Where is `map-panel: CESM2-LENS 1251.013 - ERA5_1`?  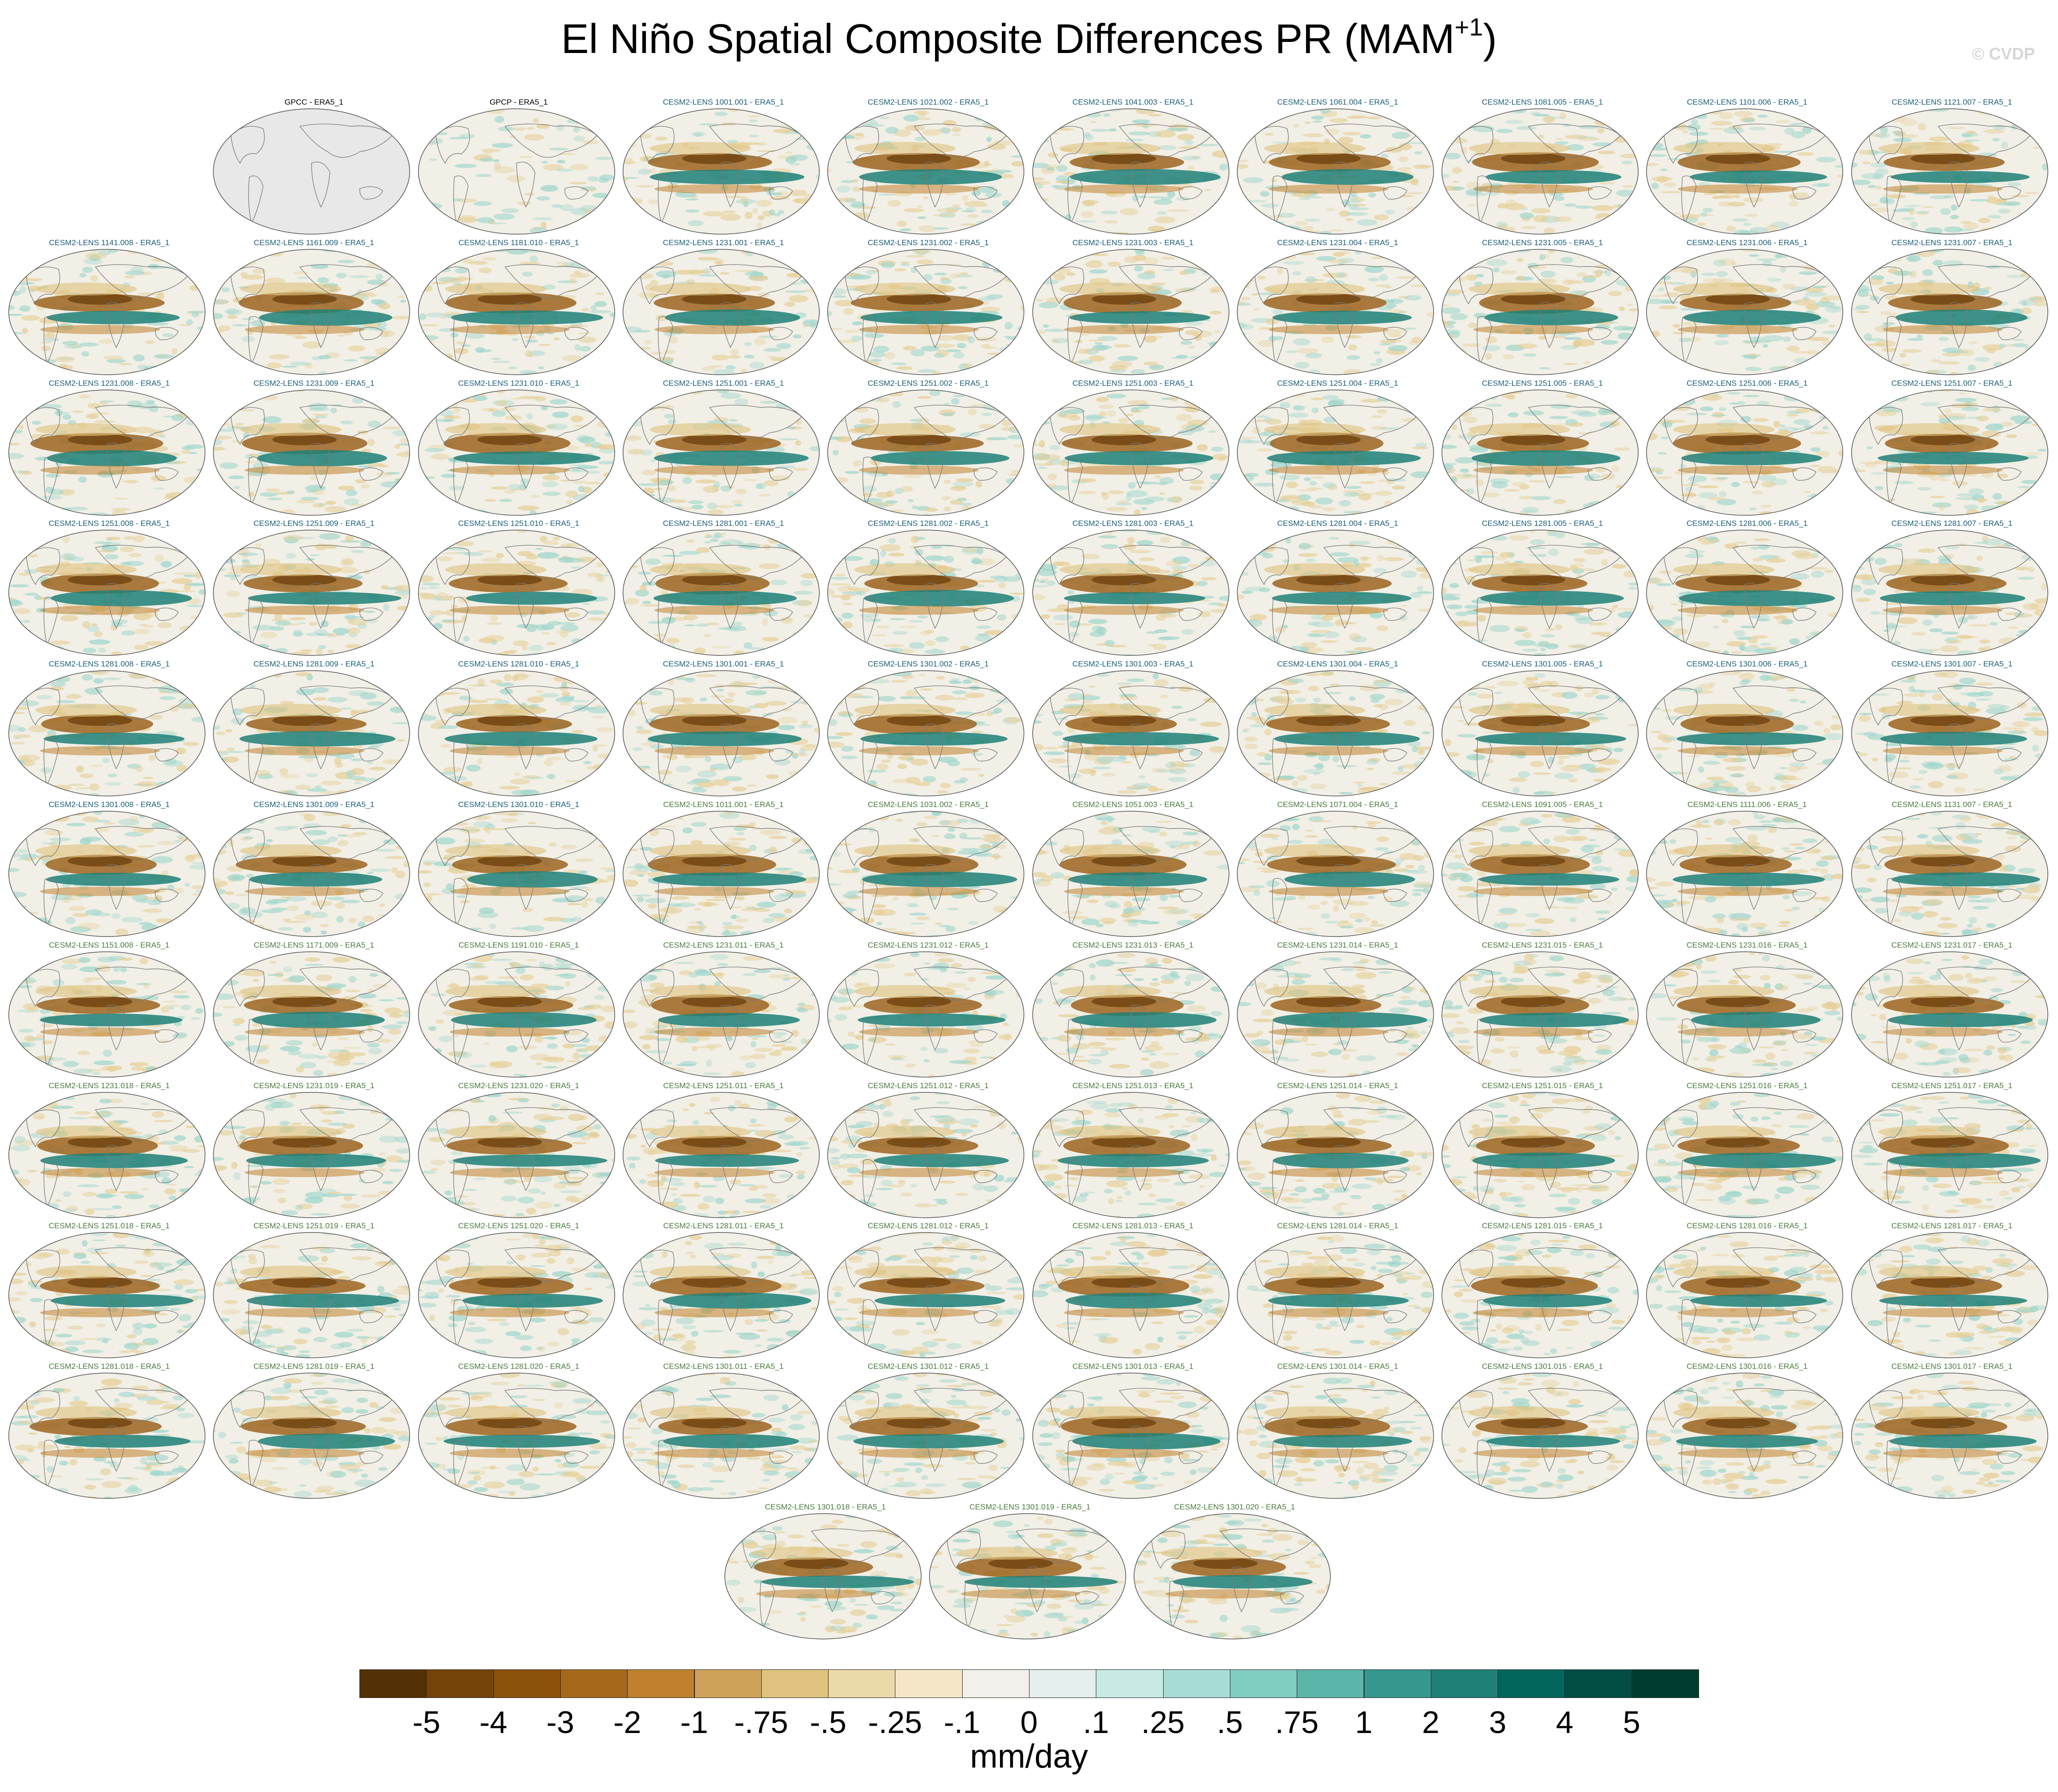
map-panel: CESM2-LENS 1251.013 - ERA5_1 is located at coordinates (1133, 1150).